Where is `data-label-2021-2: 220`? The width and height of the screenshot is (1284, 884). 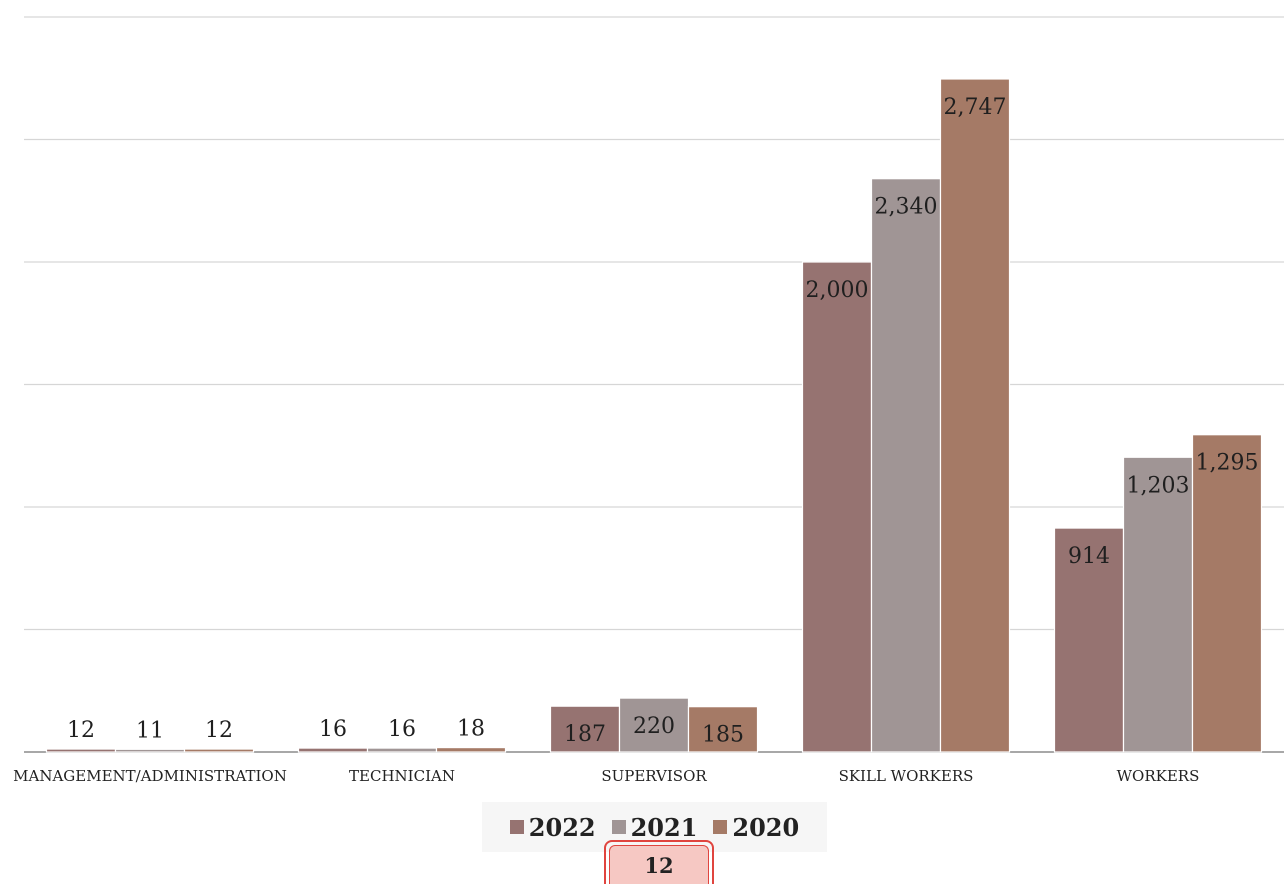
data-label-2021-2: 220 is located at coordinates (654, 726).